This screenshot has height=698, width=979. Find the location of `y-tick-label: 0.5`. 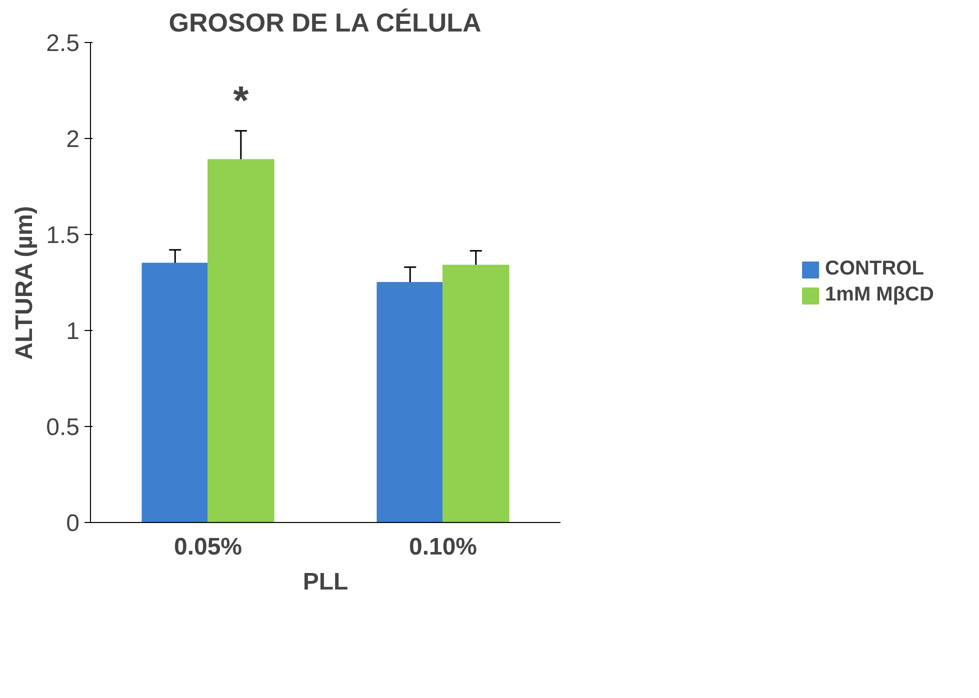

y-tick-label: 0.5 is located at coordinates (63, 427).